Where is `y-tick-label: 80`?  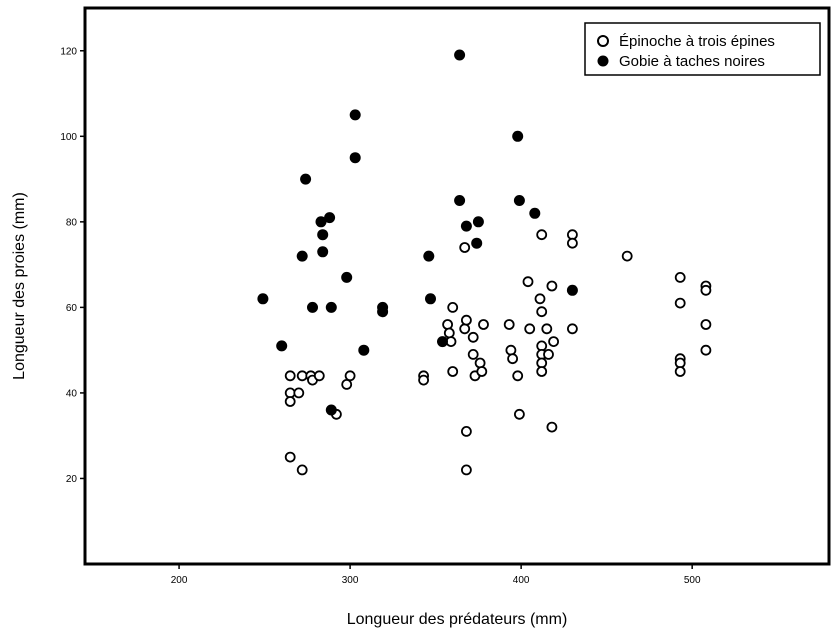 y-tick-label: 80 is located at coordinates (72, 222).